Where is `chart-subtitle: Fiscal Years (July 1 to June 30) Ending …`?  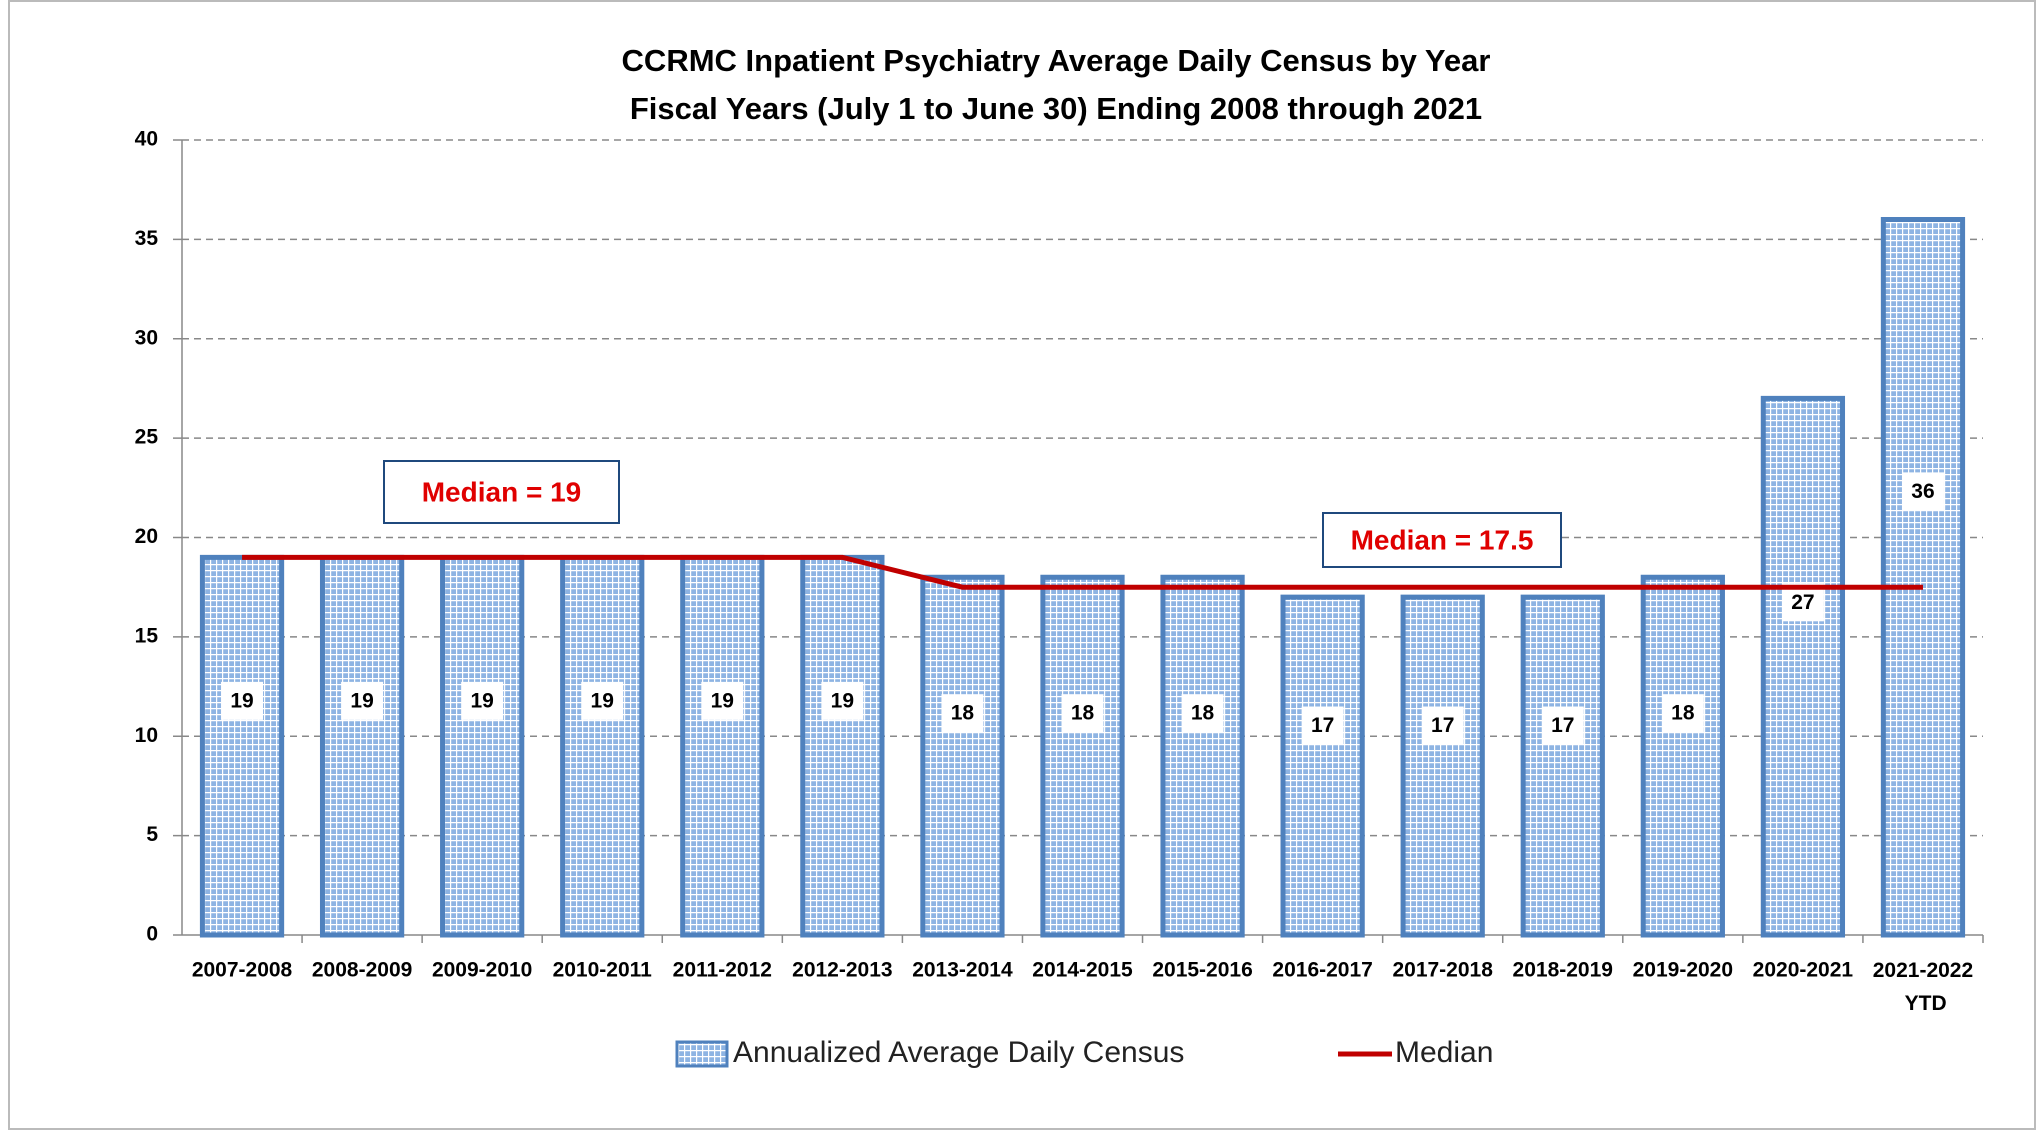
chart-subtitle: Fiscal Years (July 1 to June 30) Ending … is located at coordinates (1056, 108).